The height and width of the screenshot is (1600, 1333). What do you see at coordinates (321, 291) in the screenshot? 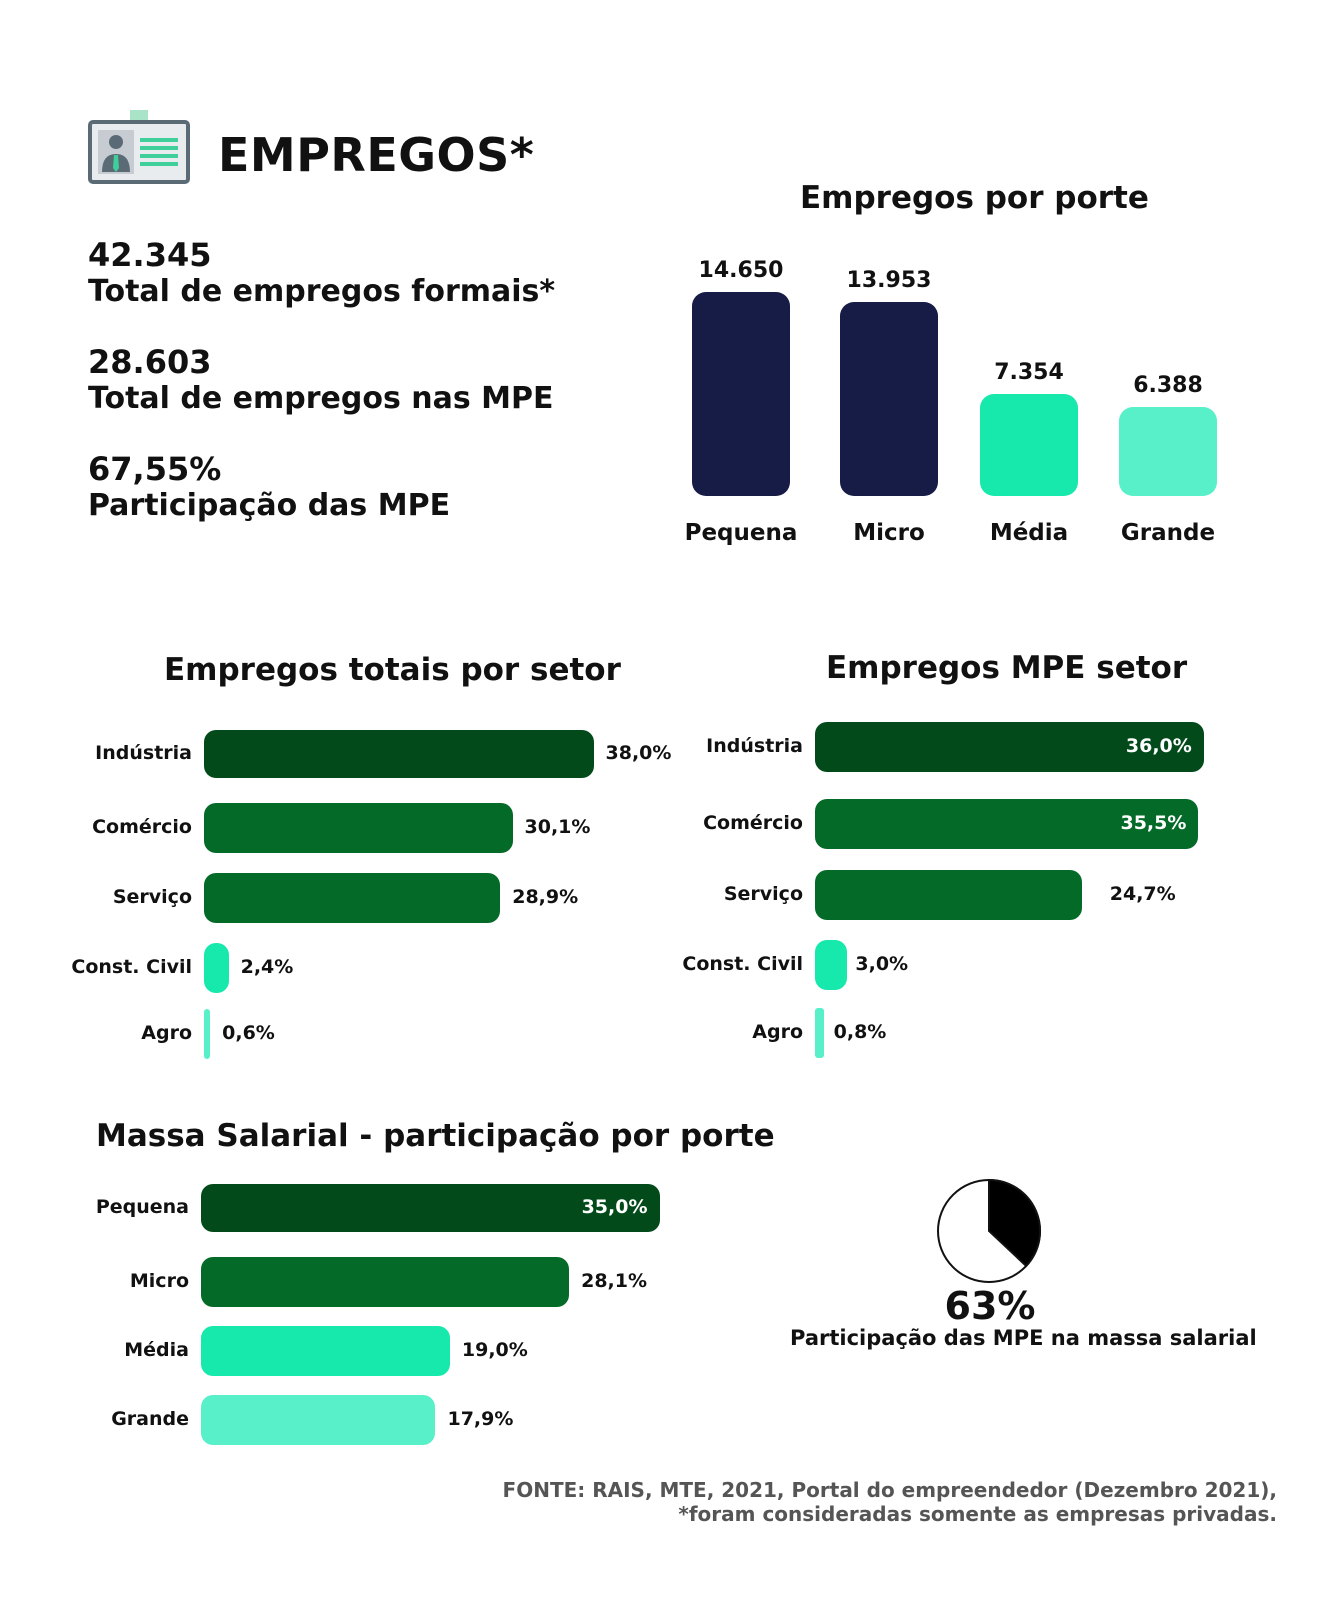
I see `stat-label: Total de empregos formais*` at bounding box center [321, 291].